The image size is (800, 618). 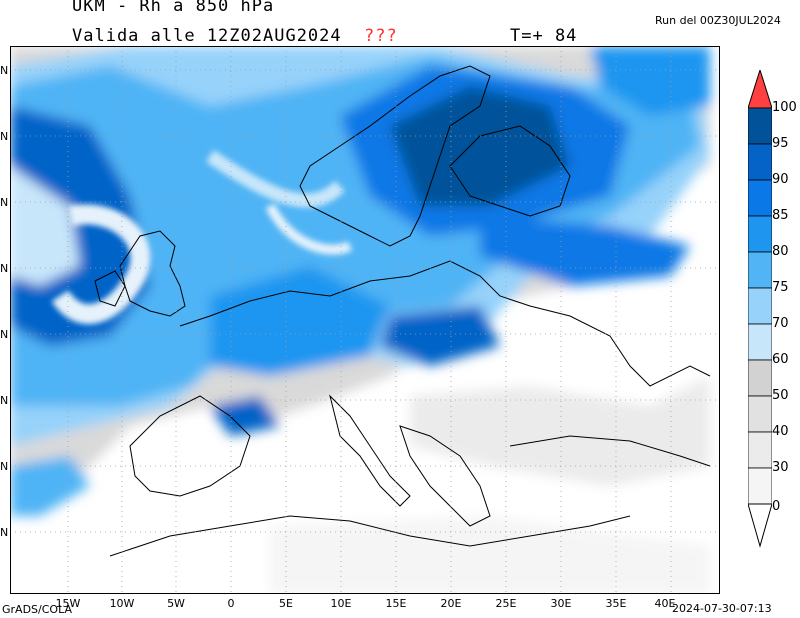 I want to click on colorbar-label: 50, so click(x=780, y=395).